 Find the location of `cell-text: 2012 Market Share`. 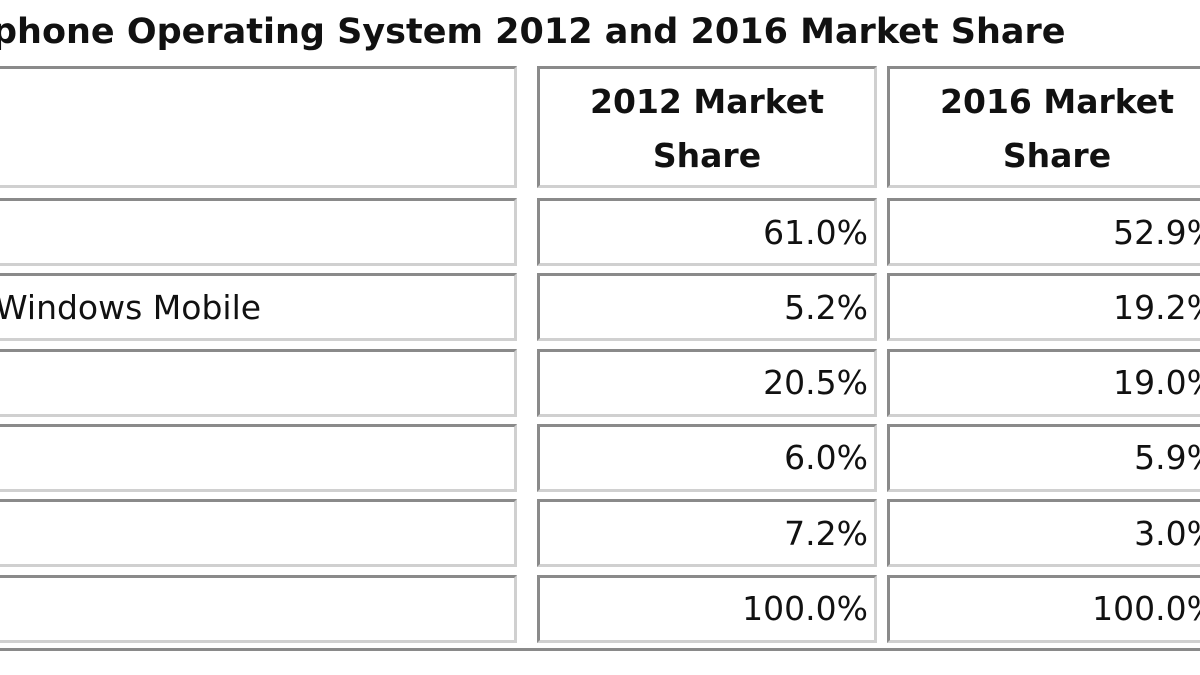

cell-text: 2012 Market Share is located at coordinates (707, 128).